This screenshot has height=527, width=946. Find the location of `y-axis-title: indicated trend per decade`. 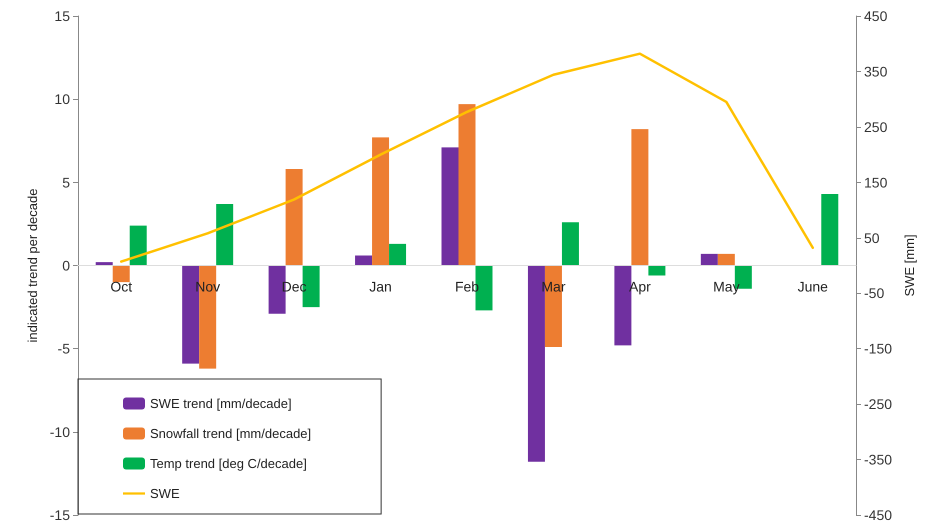

y-axis-title: indicated trend per decade is located at coordinates (32, 265).